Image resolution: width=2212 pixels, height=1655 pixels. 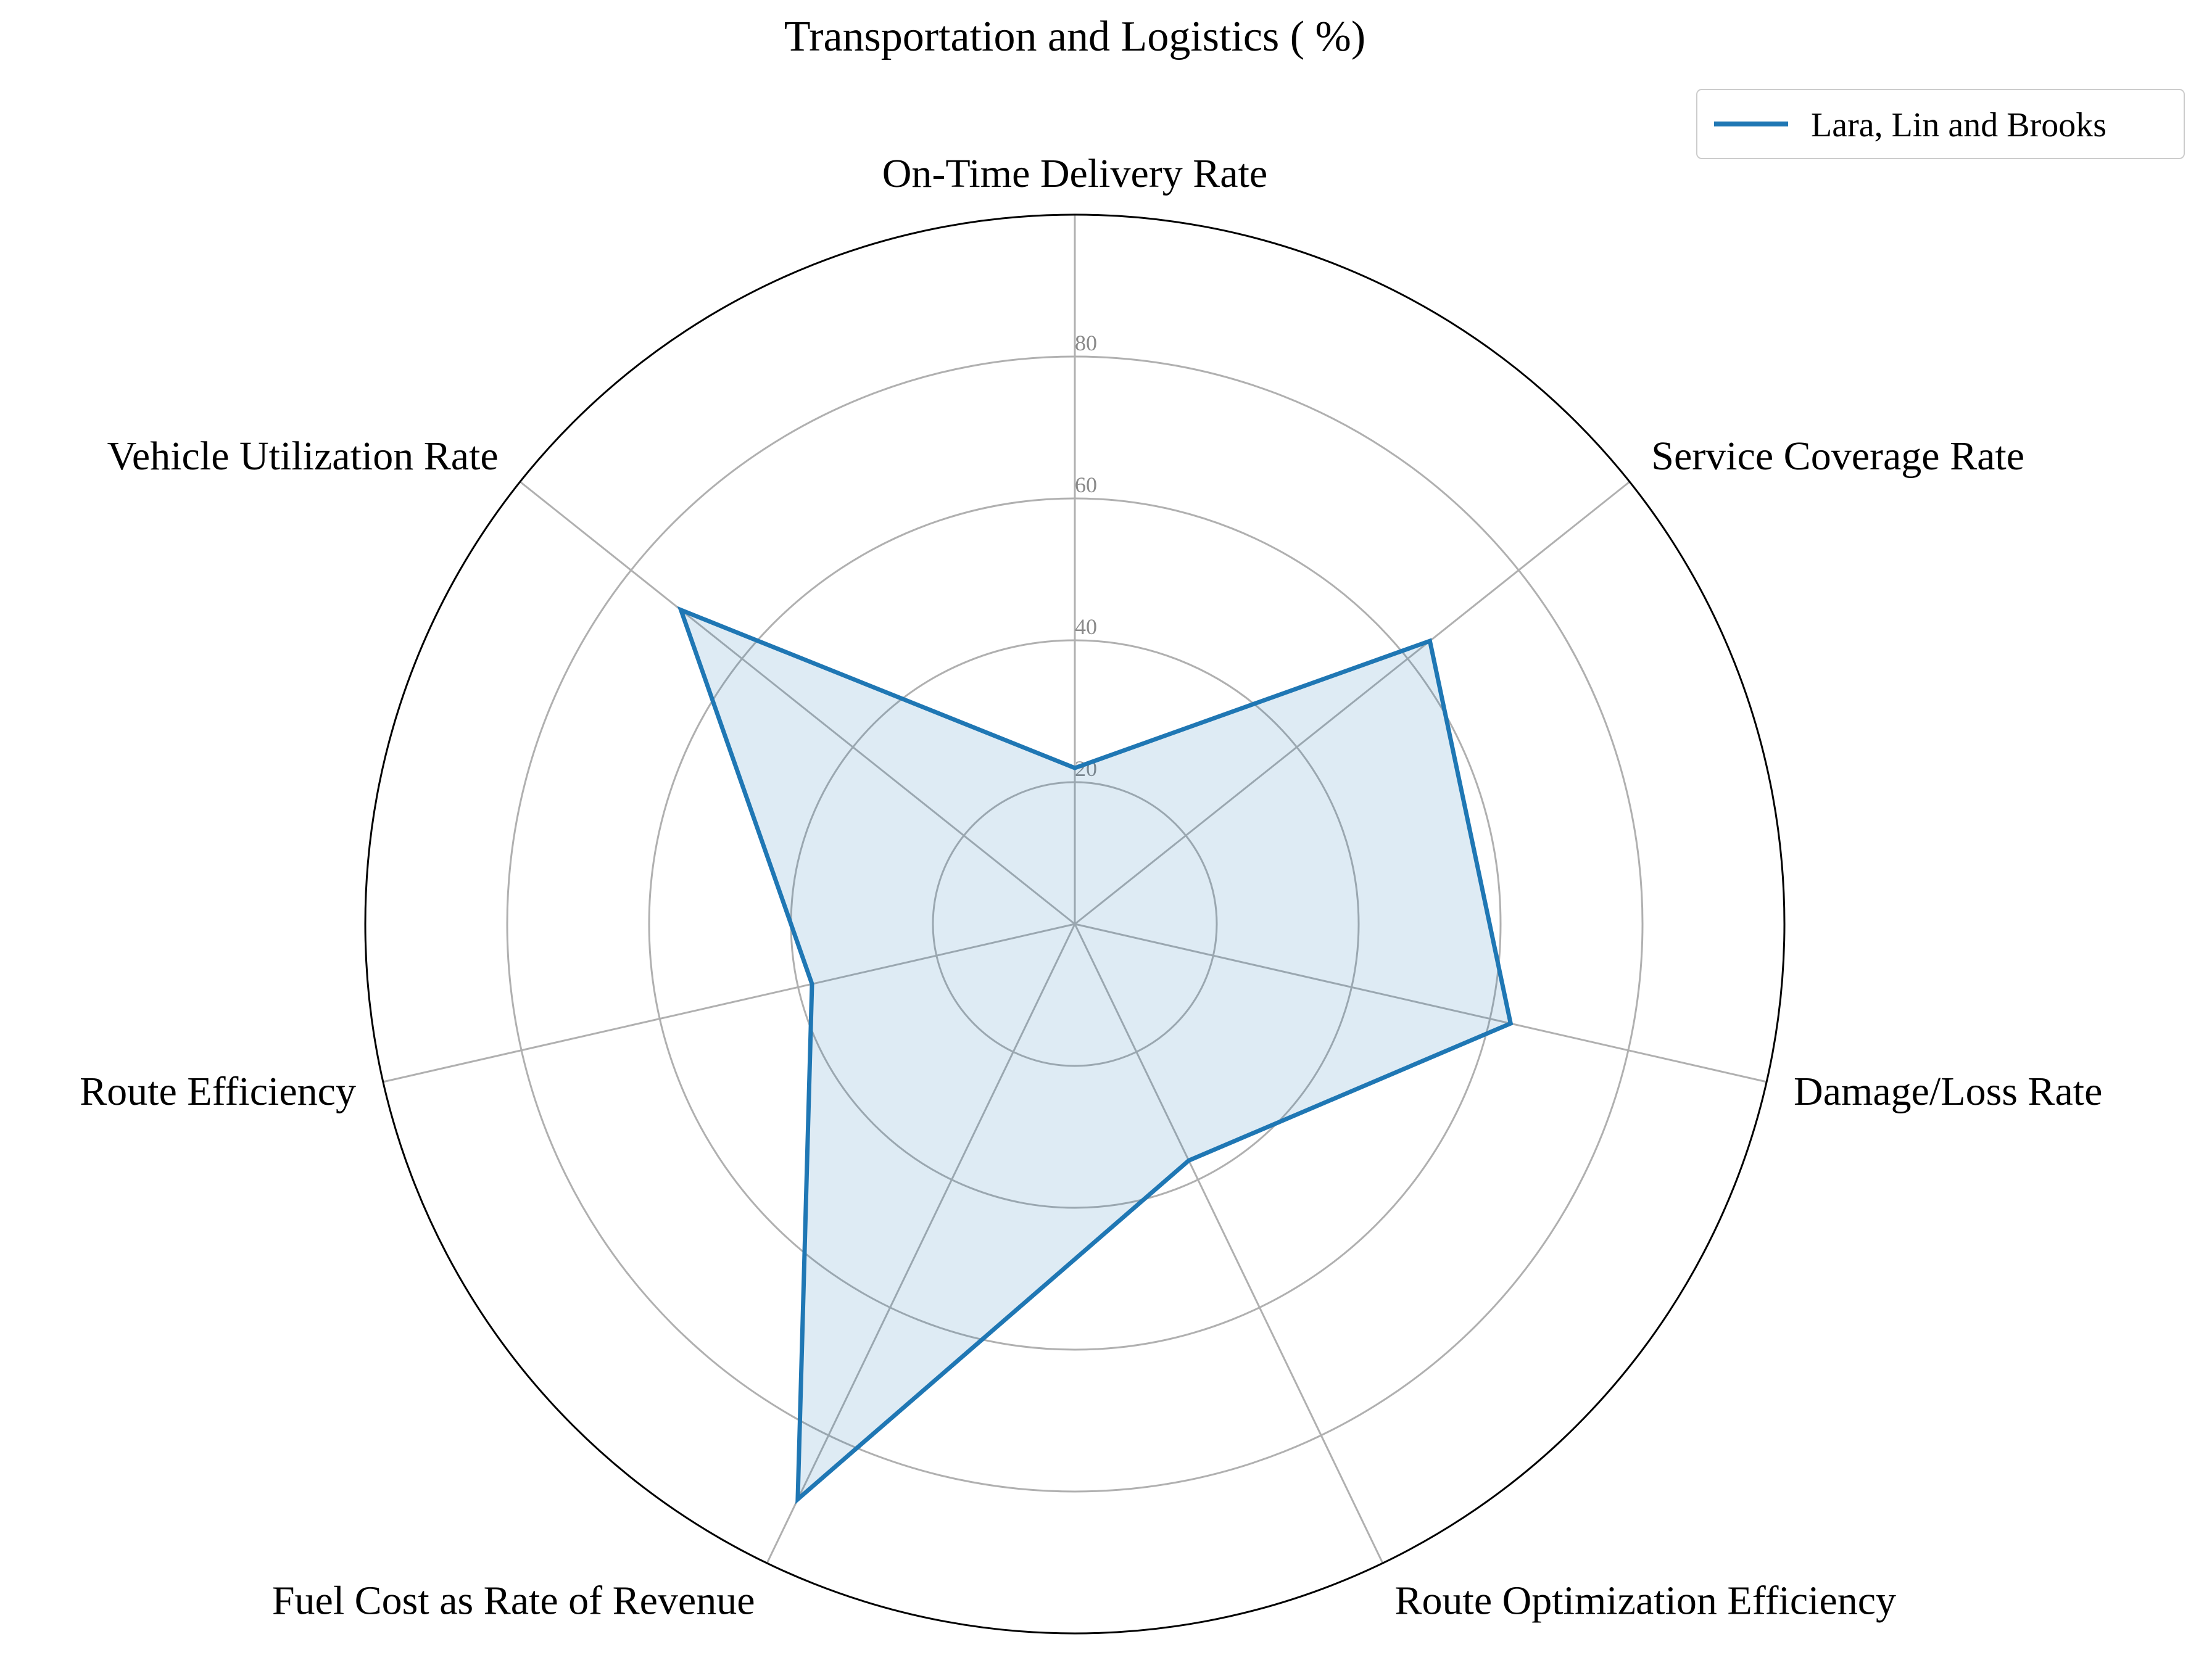 I want to click on tick-label: 40, so click(x=1086, y=626).